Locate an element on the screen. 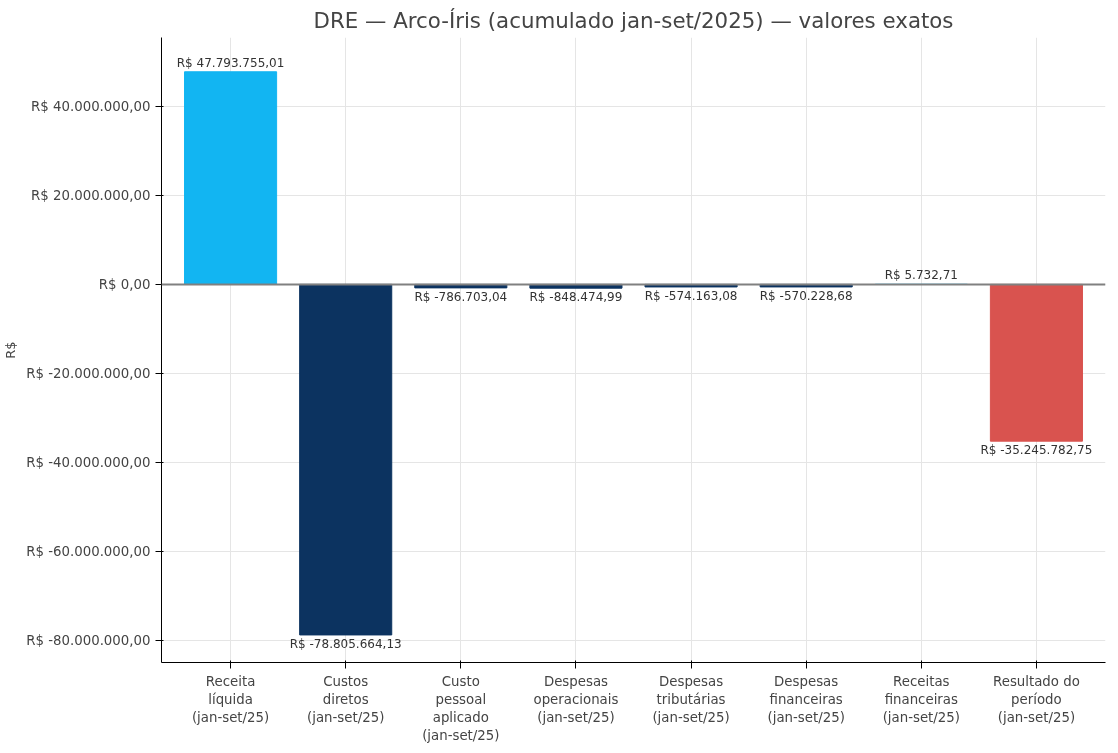 The image size is (1118, 753). y-axis-title: R$ is located at coordinates (11, 350).